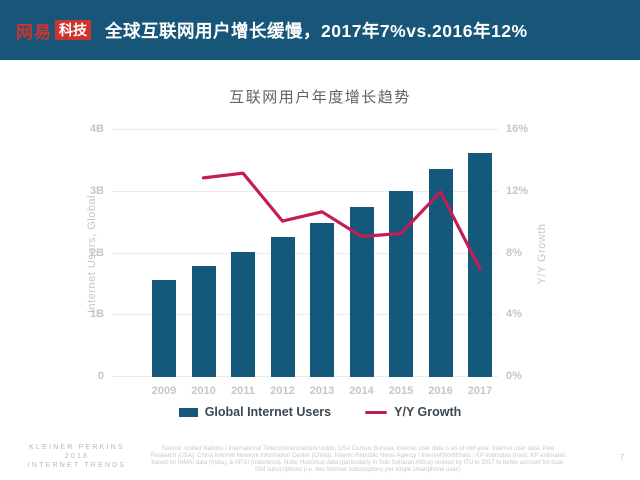 Image resolution: width=640 pixels, height=480 pixels. I want to click on brand-line-1: KLEINER PERKINS, so click(77, 447).